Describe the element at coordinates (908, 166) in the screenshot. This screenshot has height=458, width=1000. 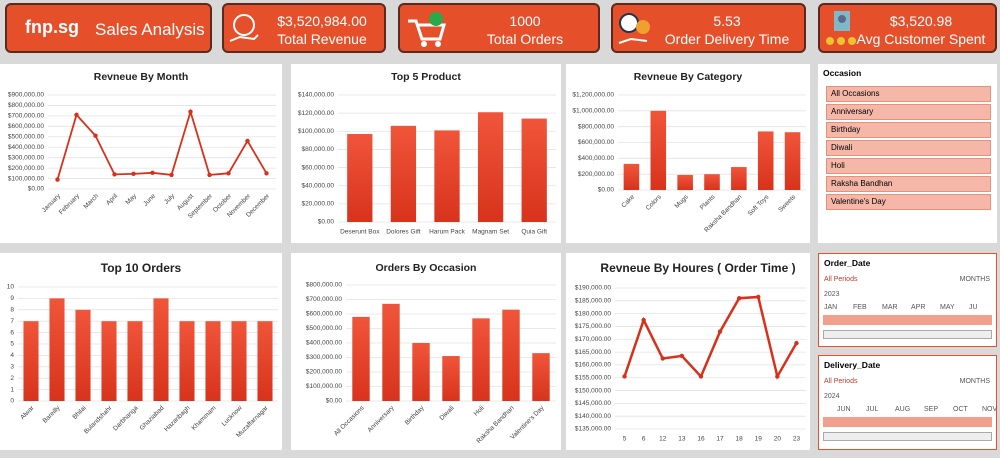
I see `slicer-item: Holi` at that location.